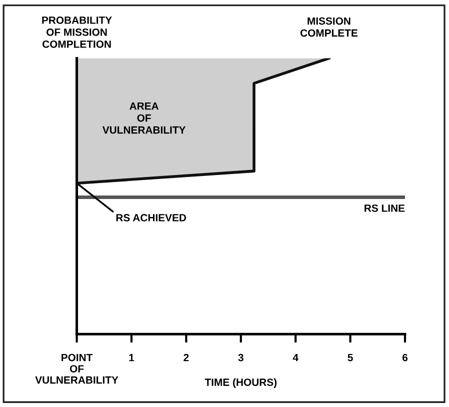  Describe the element at coordinates (384, 208) in the screenshot. I see `ref-line-label: RS LINE` at that location.